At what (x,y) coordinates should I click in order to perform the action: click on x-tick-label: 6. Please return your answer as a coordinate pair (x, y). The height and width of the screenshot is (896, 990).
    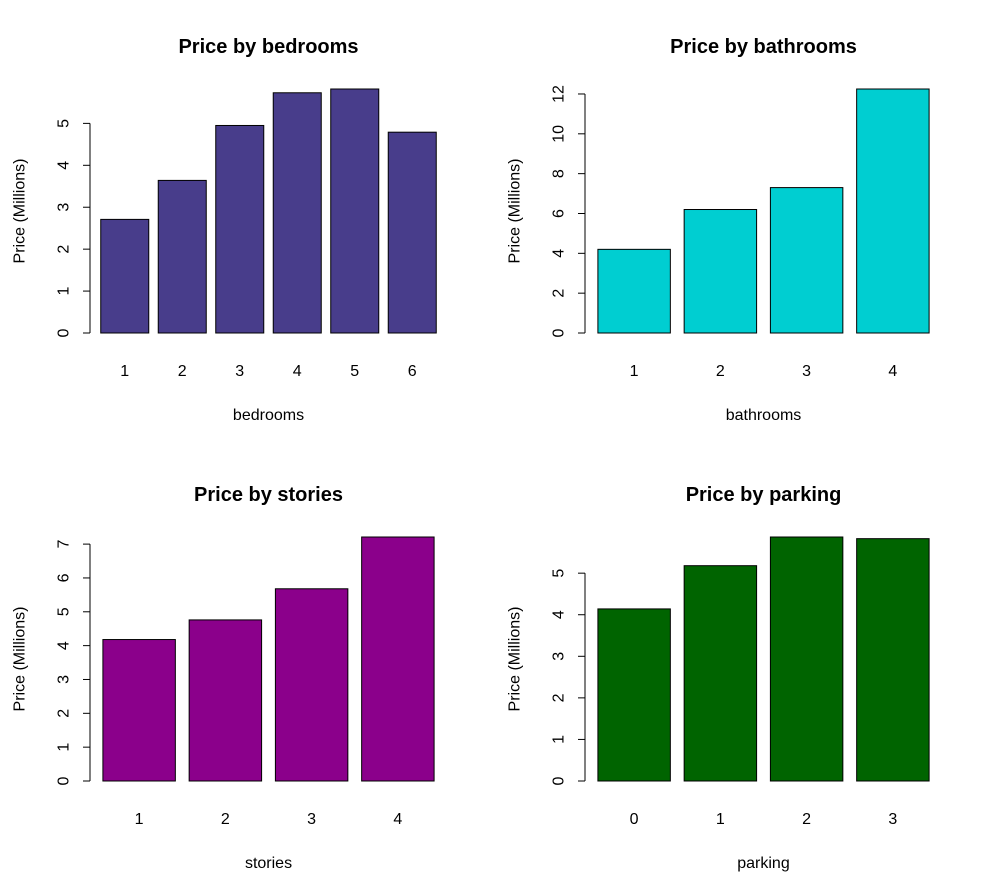
    Looking at the image, I should click on (412, 371).